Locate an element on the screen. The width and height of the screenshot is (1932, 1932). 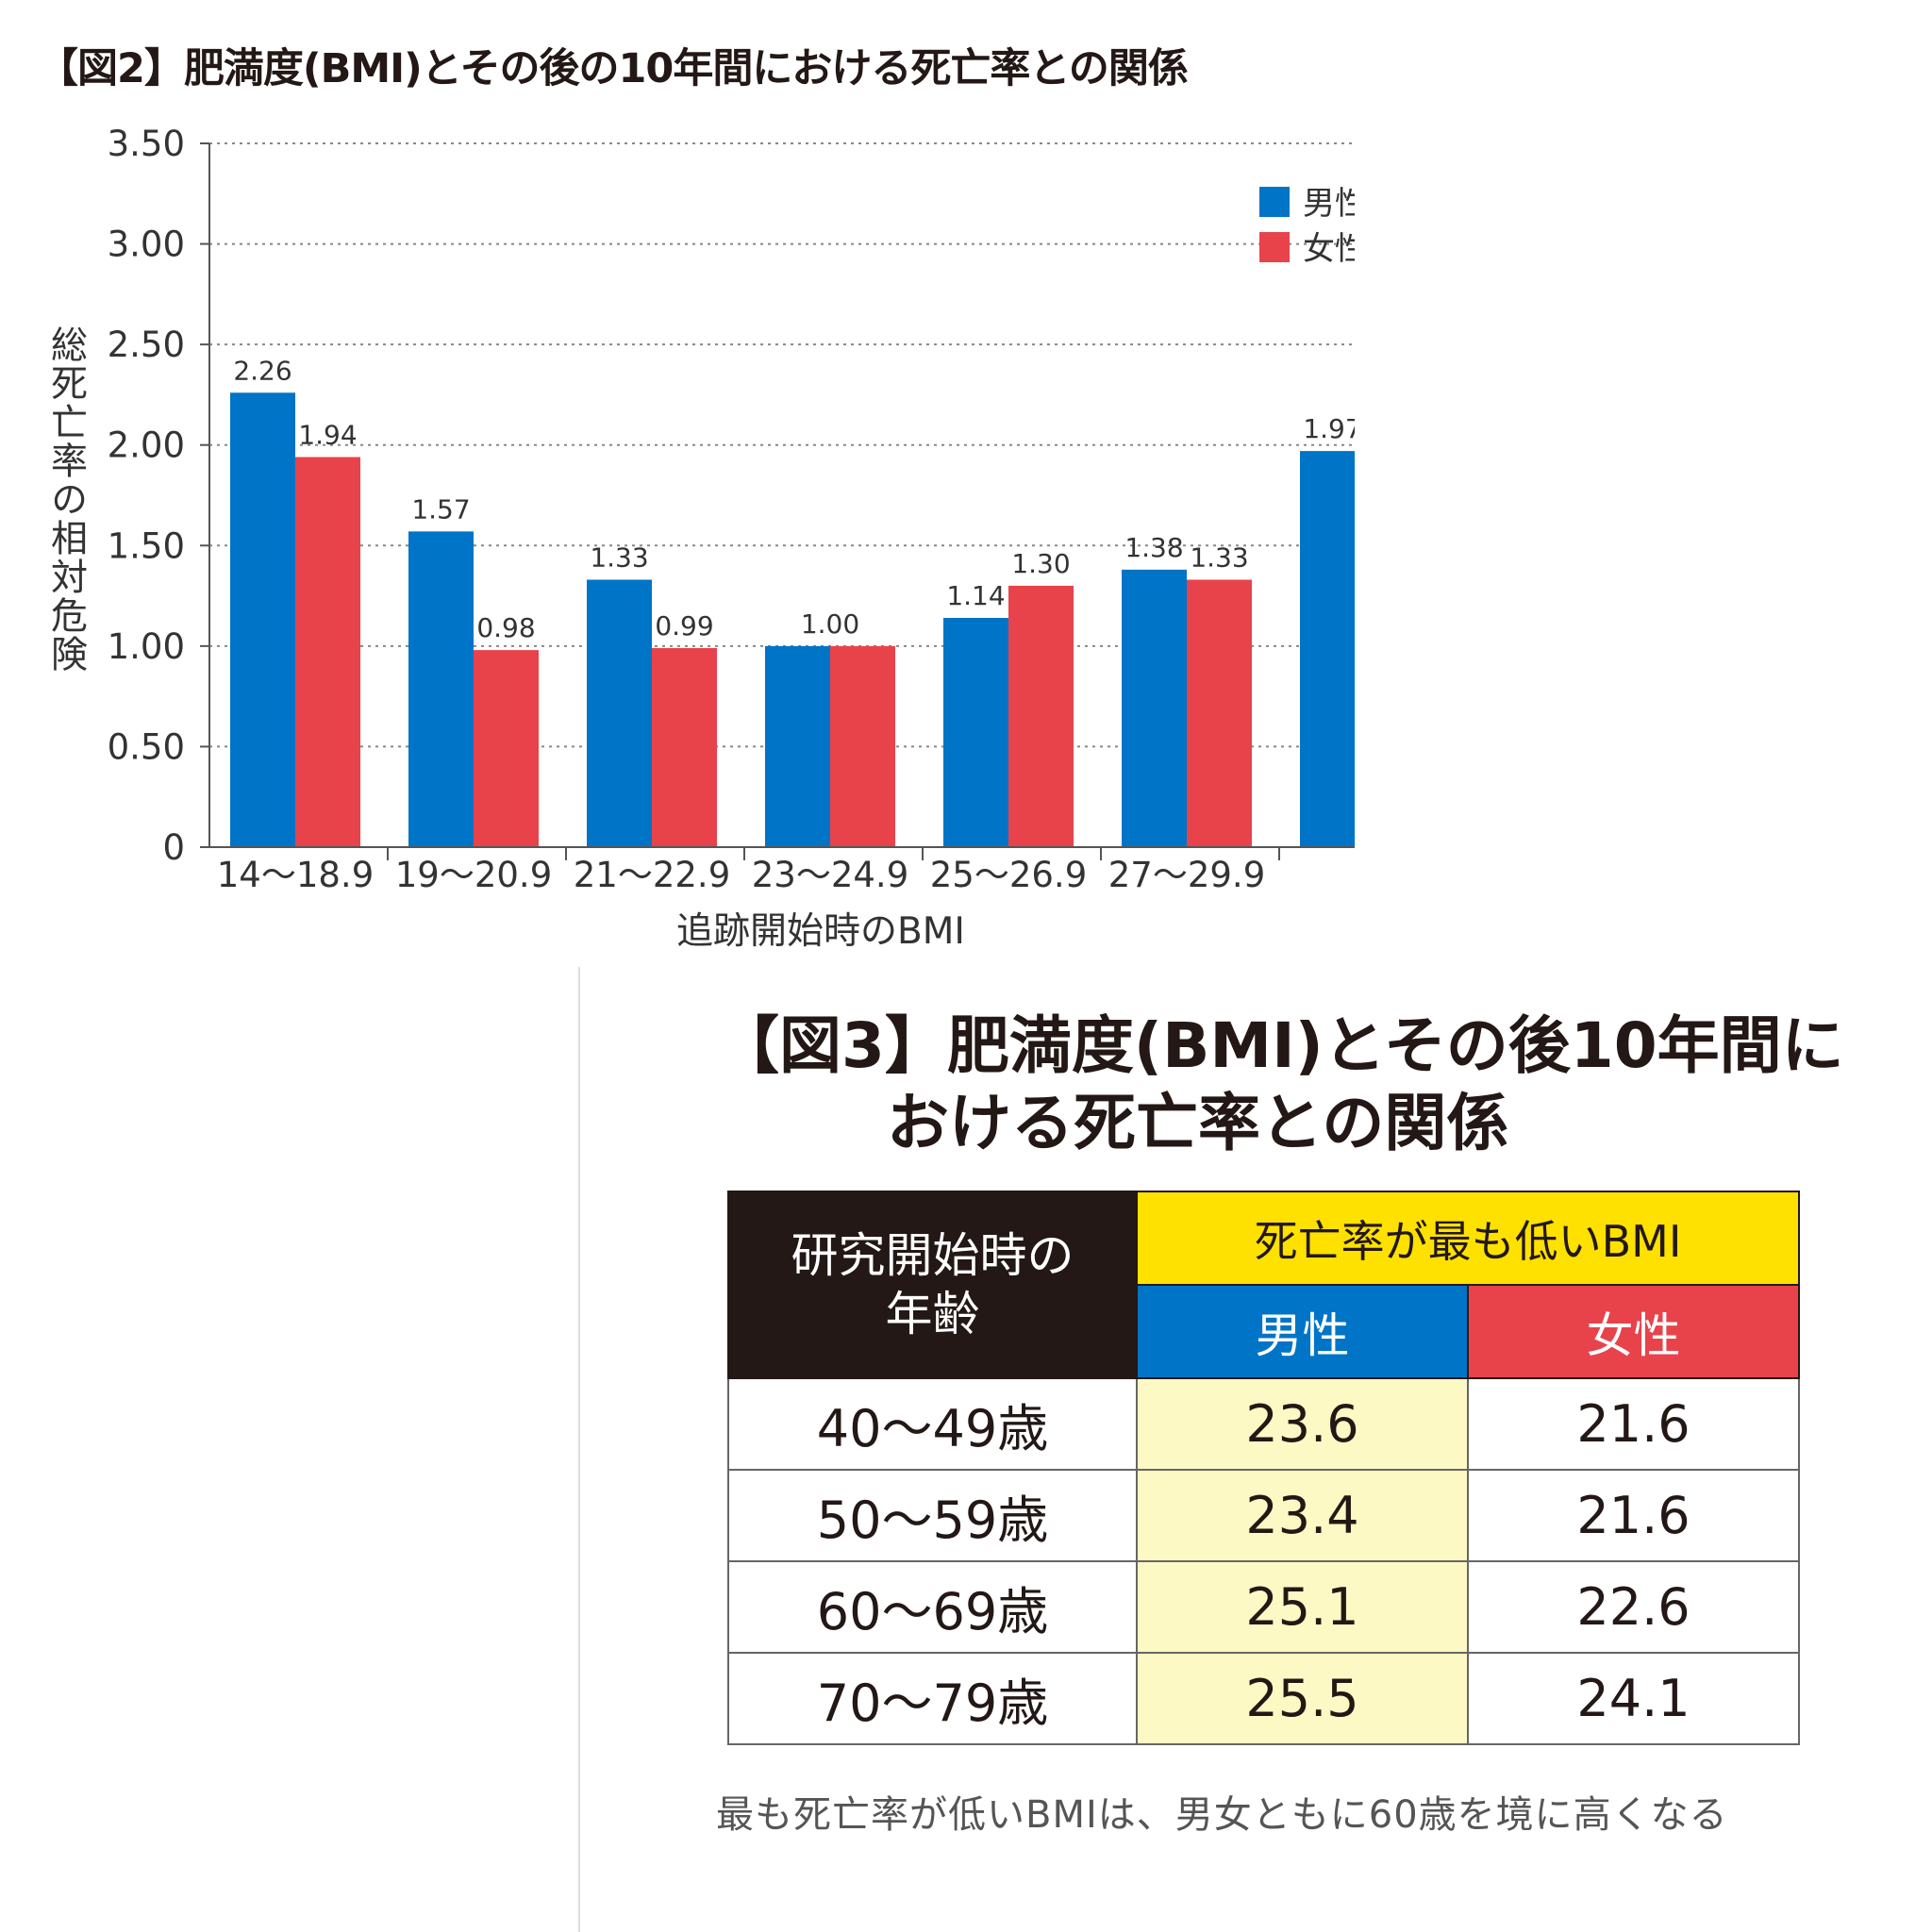
column-divider is located at coordinates (579, 1449).